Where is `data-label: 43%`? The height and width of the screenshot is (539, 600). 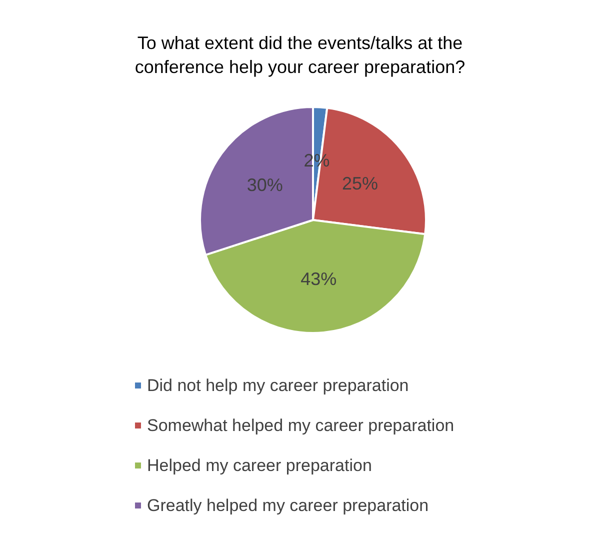
data-label: 43% is located at coordinates (318, 279).